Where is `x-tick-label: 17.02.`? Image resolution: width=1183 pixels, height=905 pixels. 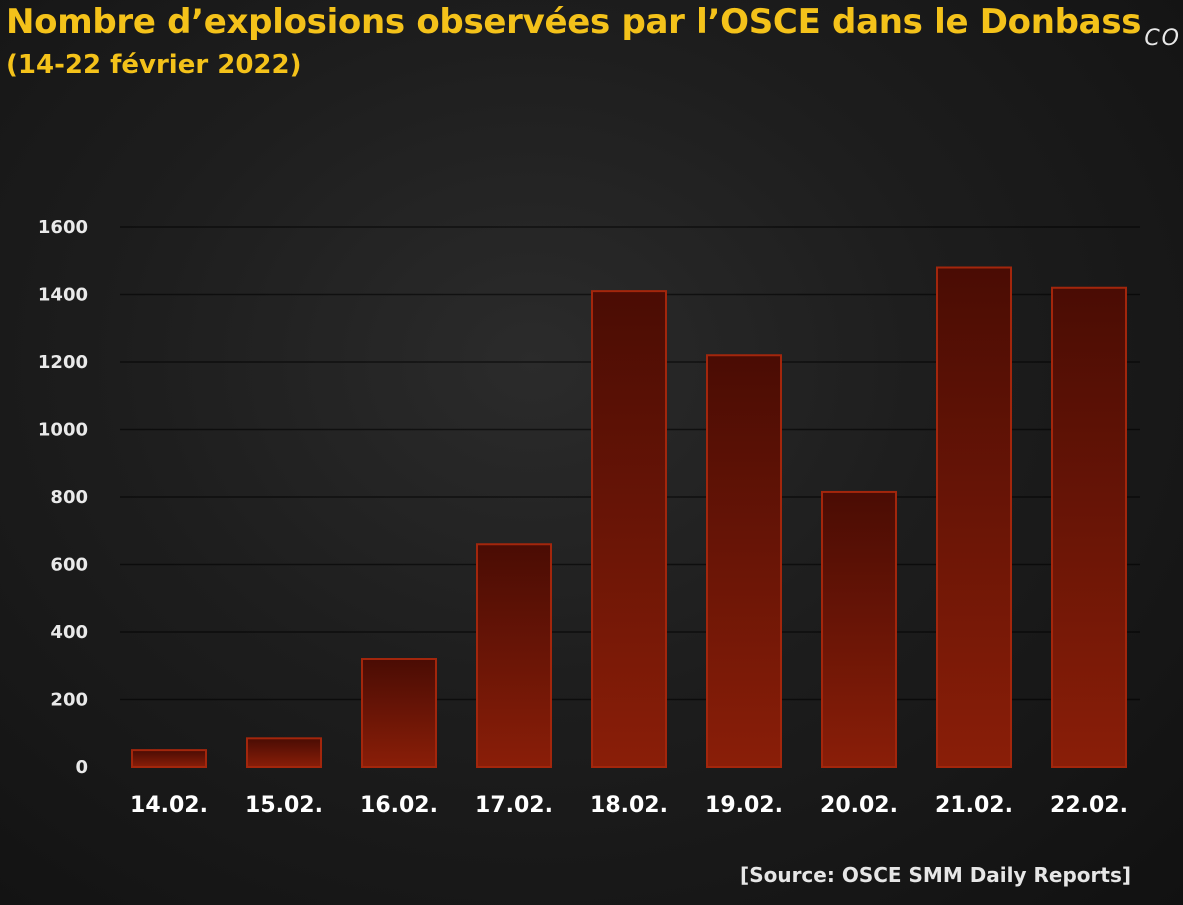
x-tick-label: 17.02. is located at coordinates (514, 805).